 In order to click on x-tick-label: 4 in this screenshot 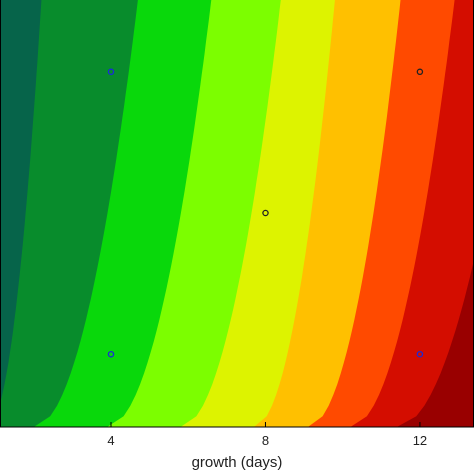, I will do `click(110, 440)`.